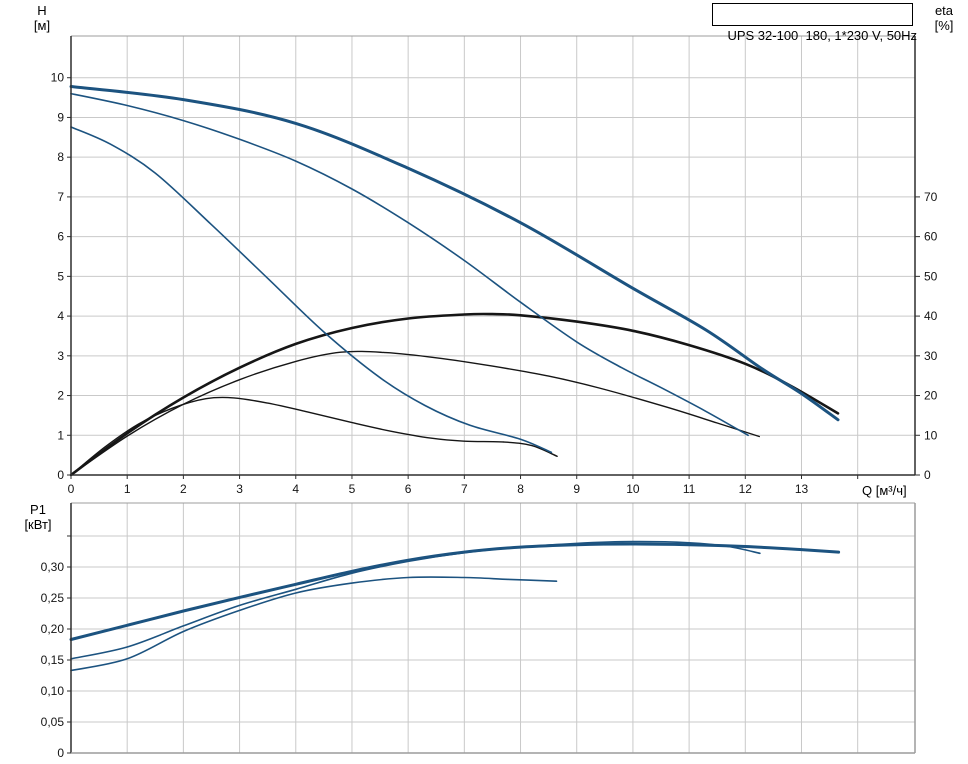  I want to click on y-tick-label: 6, so click(60, 237).